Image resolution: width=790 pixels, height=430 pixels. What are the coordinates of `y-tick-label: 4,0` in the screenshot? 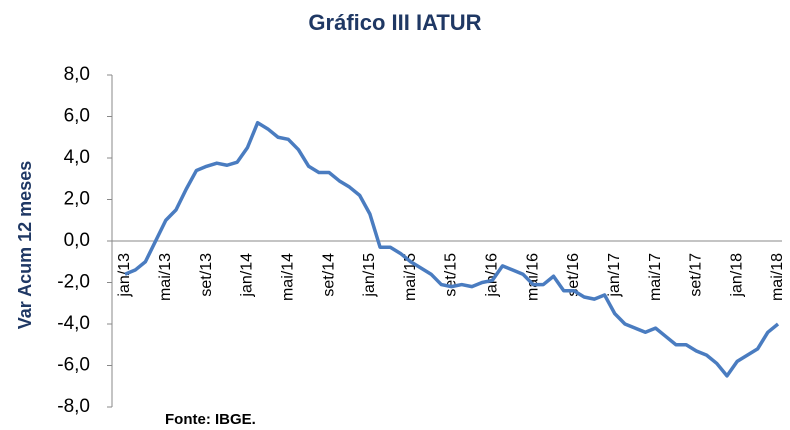 It's located at (77, 157).